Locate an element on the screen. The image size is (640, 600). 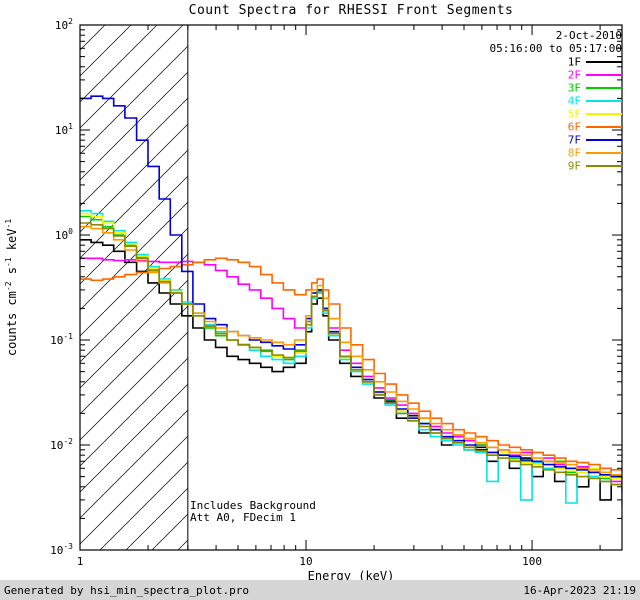
legend-label: 5F is located at coordinates (574, 114).